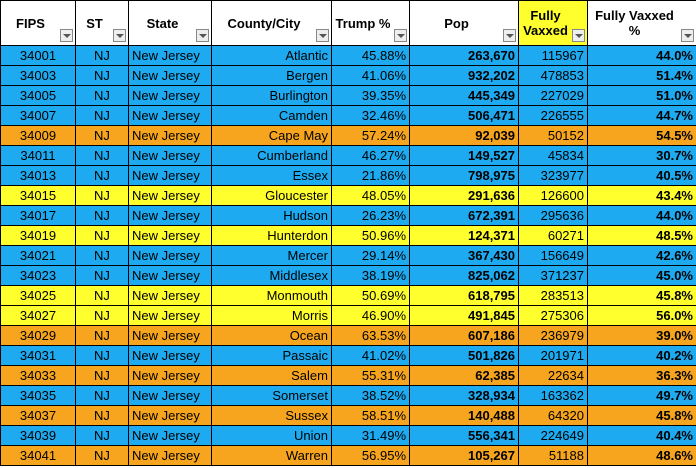  Describe the element at coordinates (370, 395) in the screenshot. I see `cell: 38.52%` at that location.